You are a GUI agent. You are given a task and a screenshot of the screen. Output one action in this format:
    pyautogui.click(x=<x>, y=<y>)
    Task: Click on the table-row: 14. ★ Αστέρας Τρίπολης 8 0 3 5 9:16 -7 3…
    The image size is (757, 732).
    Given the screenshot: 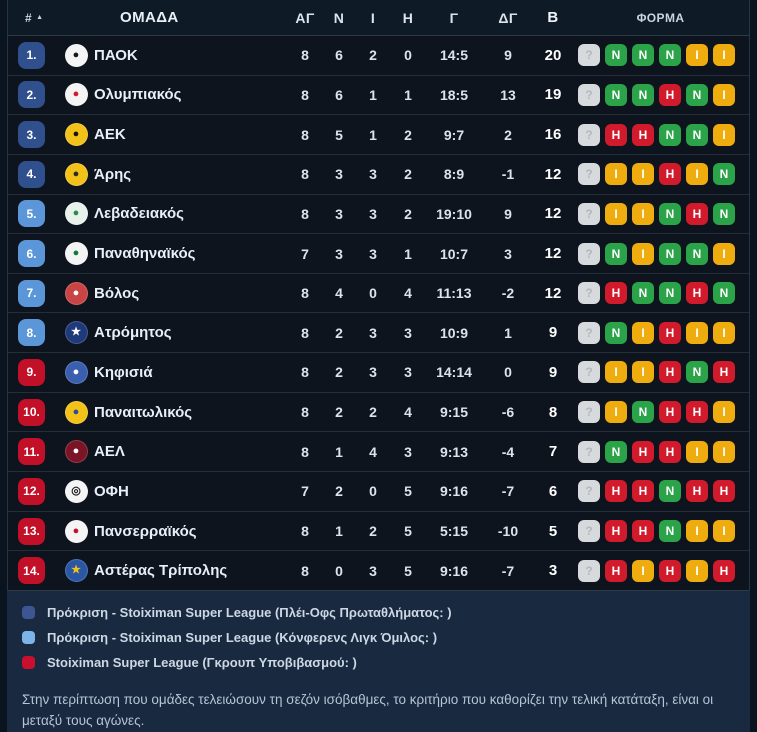 What is the action you would take?
    pyautogui.click(x=378, y=571)
    